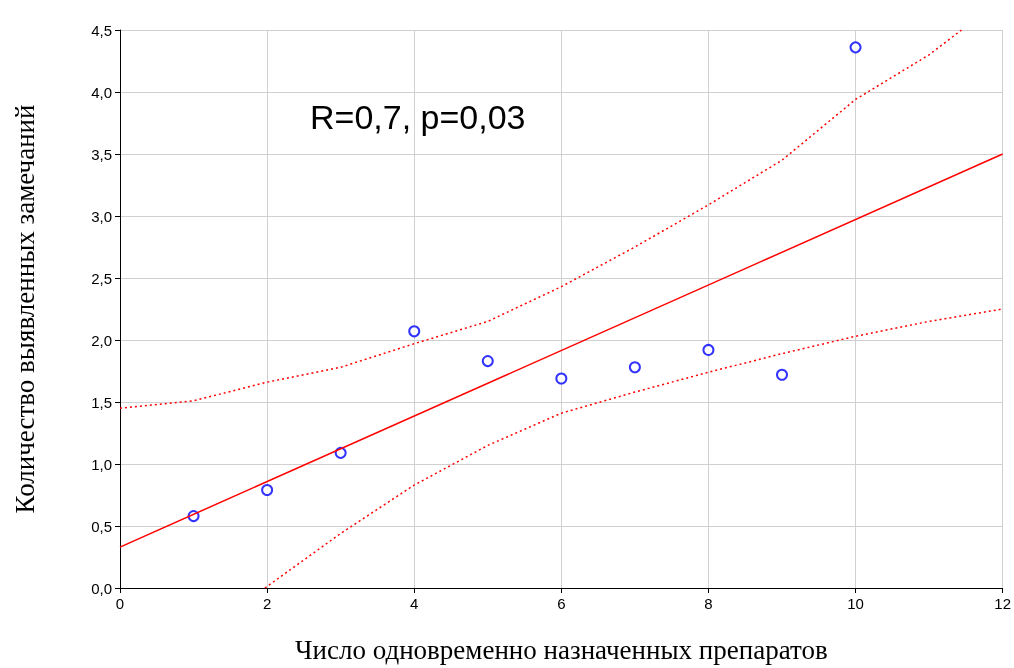 Image resolution: width=1014 pixels, height=668 pixels. What do you see at coordinates (561, 649) in the screenshot?
I see `x-axis-title: Число одновременно назначенных препаратов` at bounding box center [561, 649].